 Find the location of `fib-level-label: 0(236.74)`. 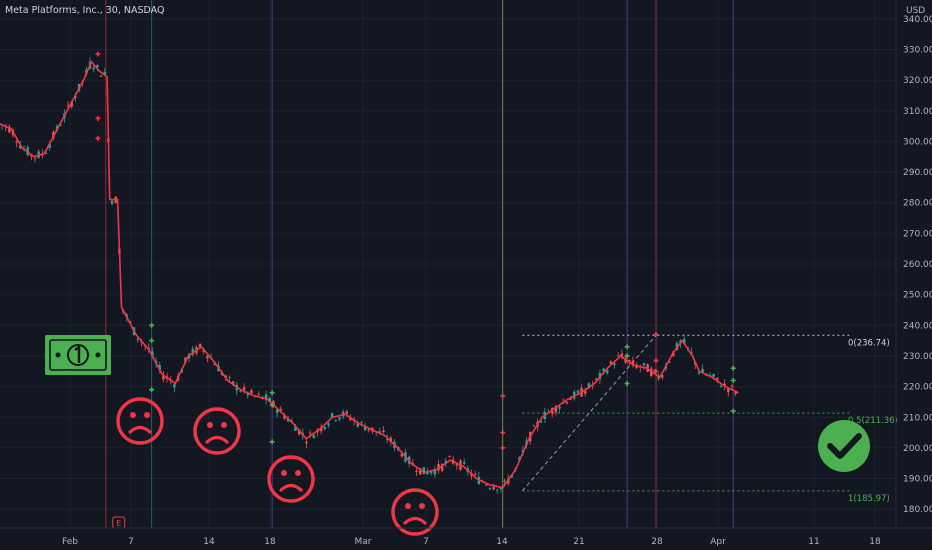

fib-level-label: 0(236.74) is located at coordinates (869, 343).